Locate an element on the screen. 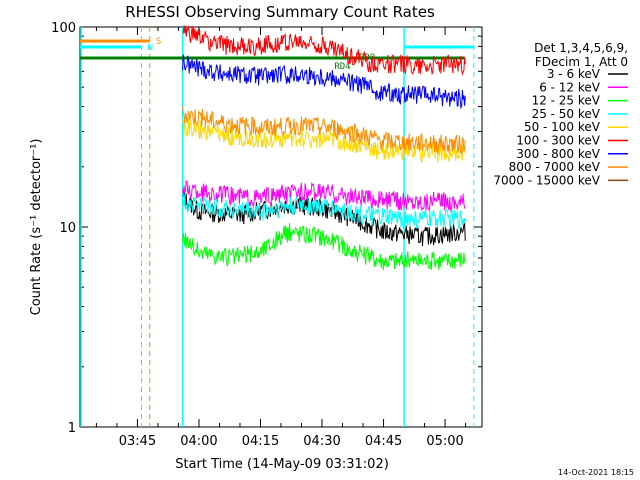 Image resolution: width=640 pixels, height=480 pixels. y-tick-label: 10 is located at coordinates (67, 228).